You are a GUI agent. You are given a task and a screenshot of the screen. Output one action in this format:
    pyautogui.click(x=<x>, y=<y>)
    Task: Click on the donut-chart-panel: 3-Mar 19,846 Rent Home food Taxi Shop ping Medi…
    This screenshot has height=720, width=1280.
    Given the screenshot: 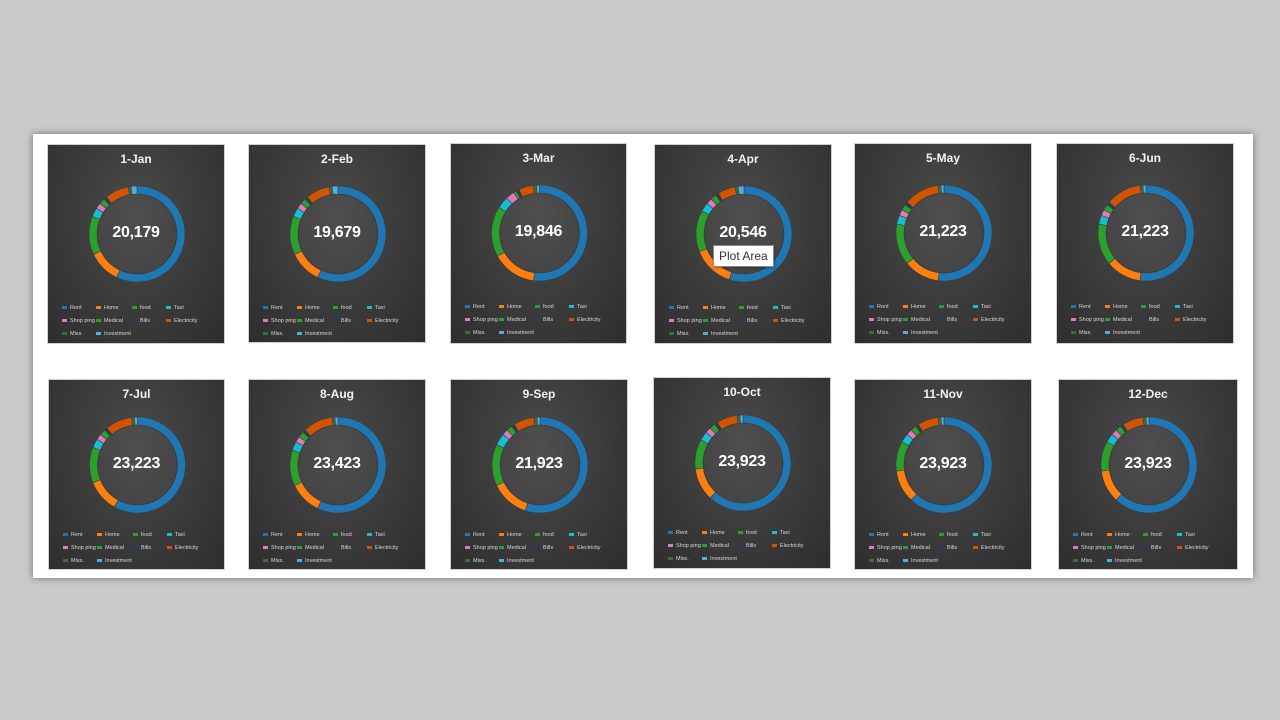 What is the action you would take?
    pyautogui.click(x=538, y=243)
    